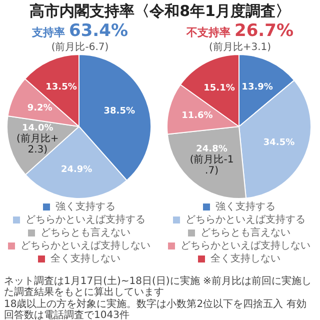 This screenshot has height=320, width=320. Describe the element at coordinates (212, 149) in the screenshot. I see `data-label: 24.8%` at that location.